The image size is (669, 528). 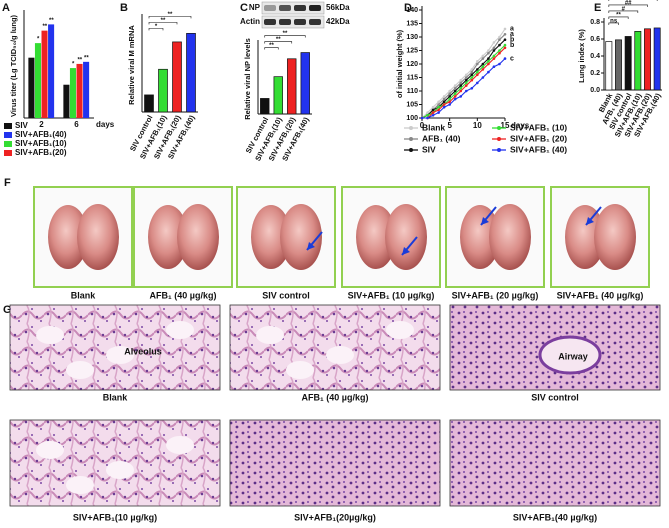 I want to click on legend-label: SIV+AFB₁ (10), so click(x=538, y=127).